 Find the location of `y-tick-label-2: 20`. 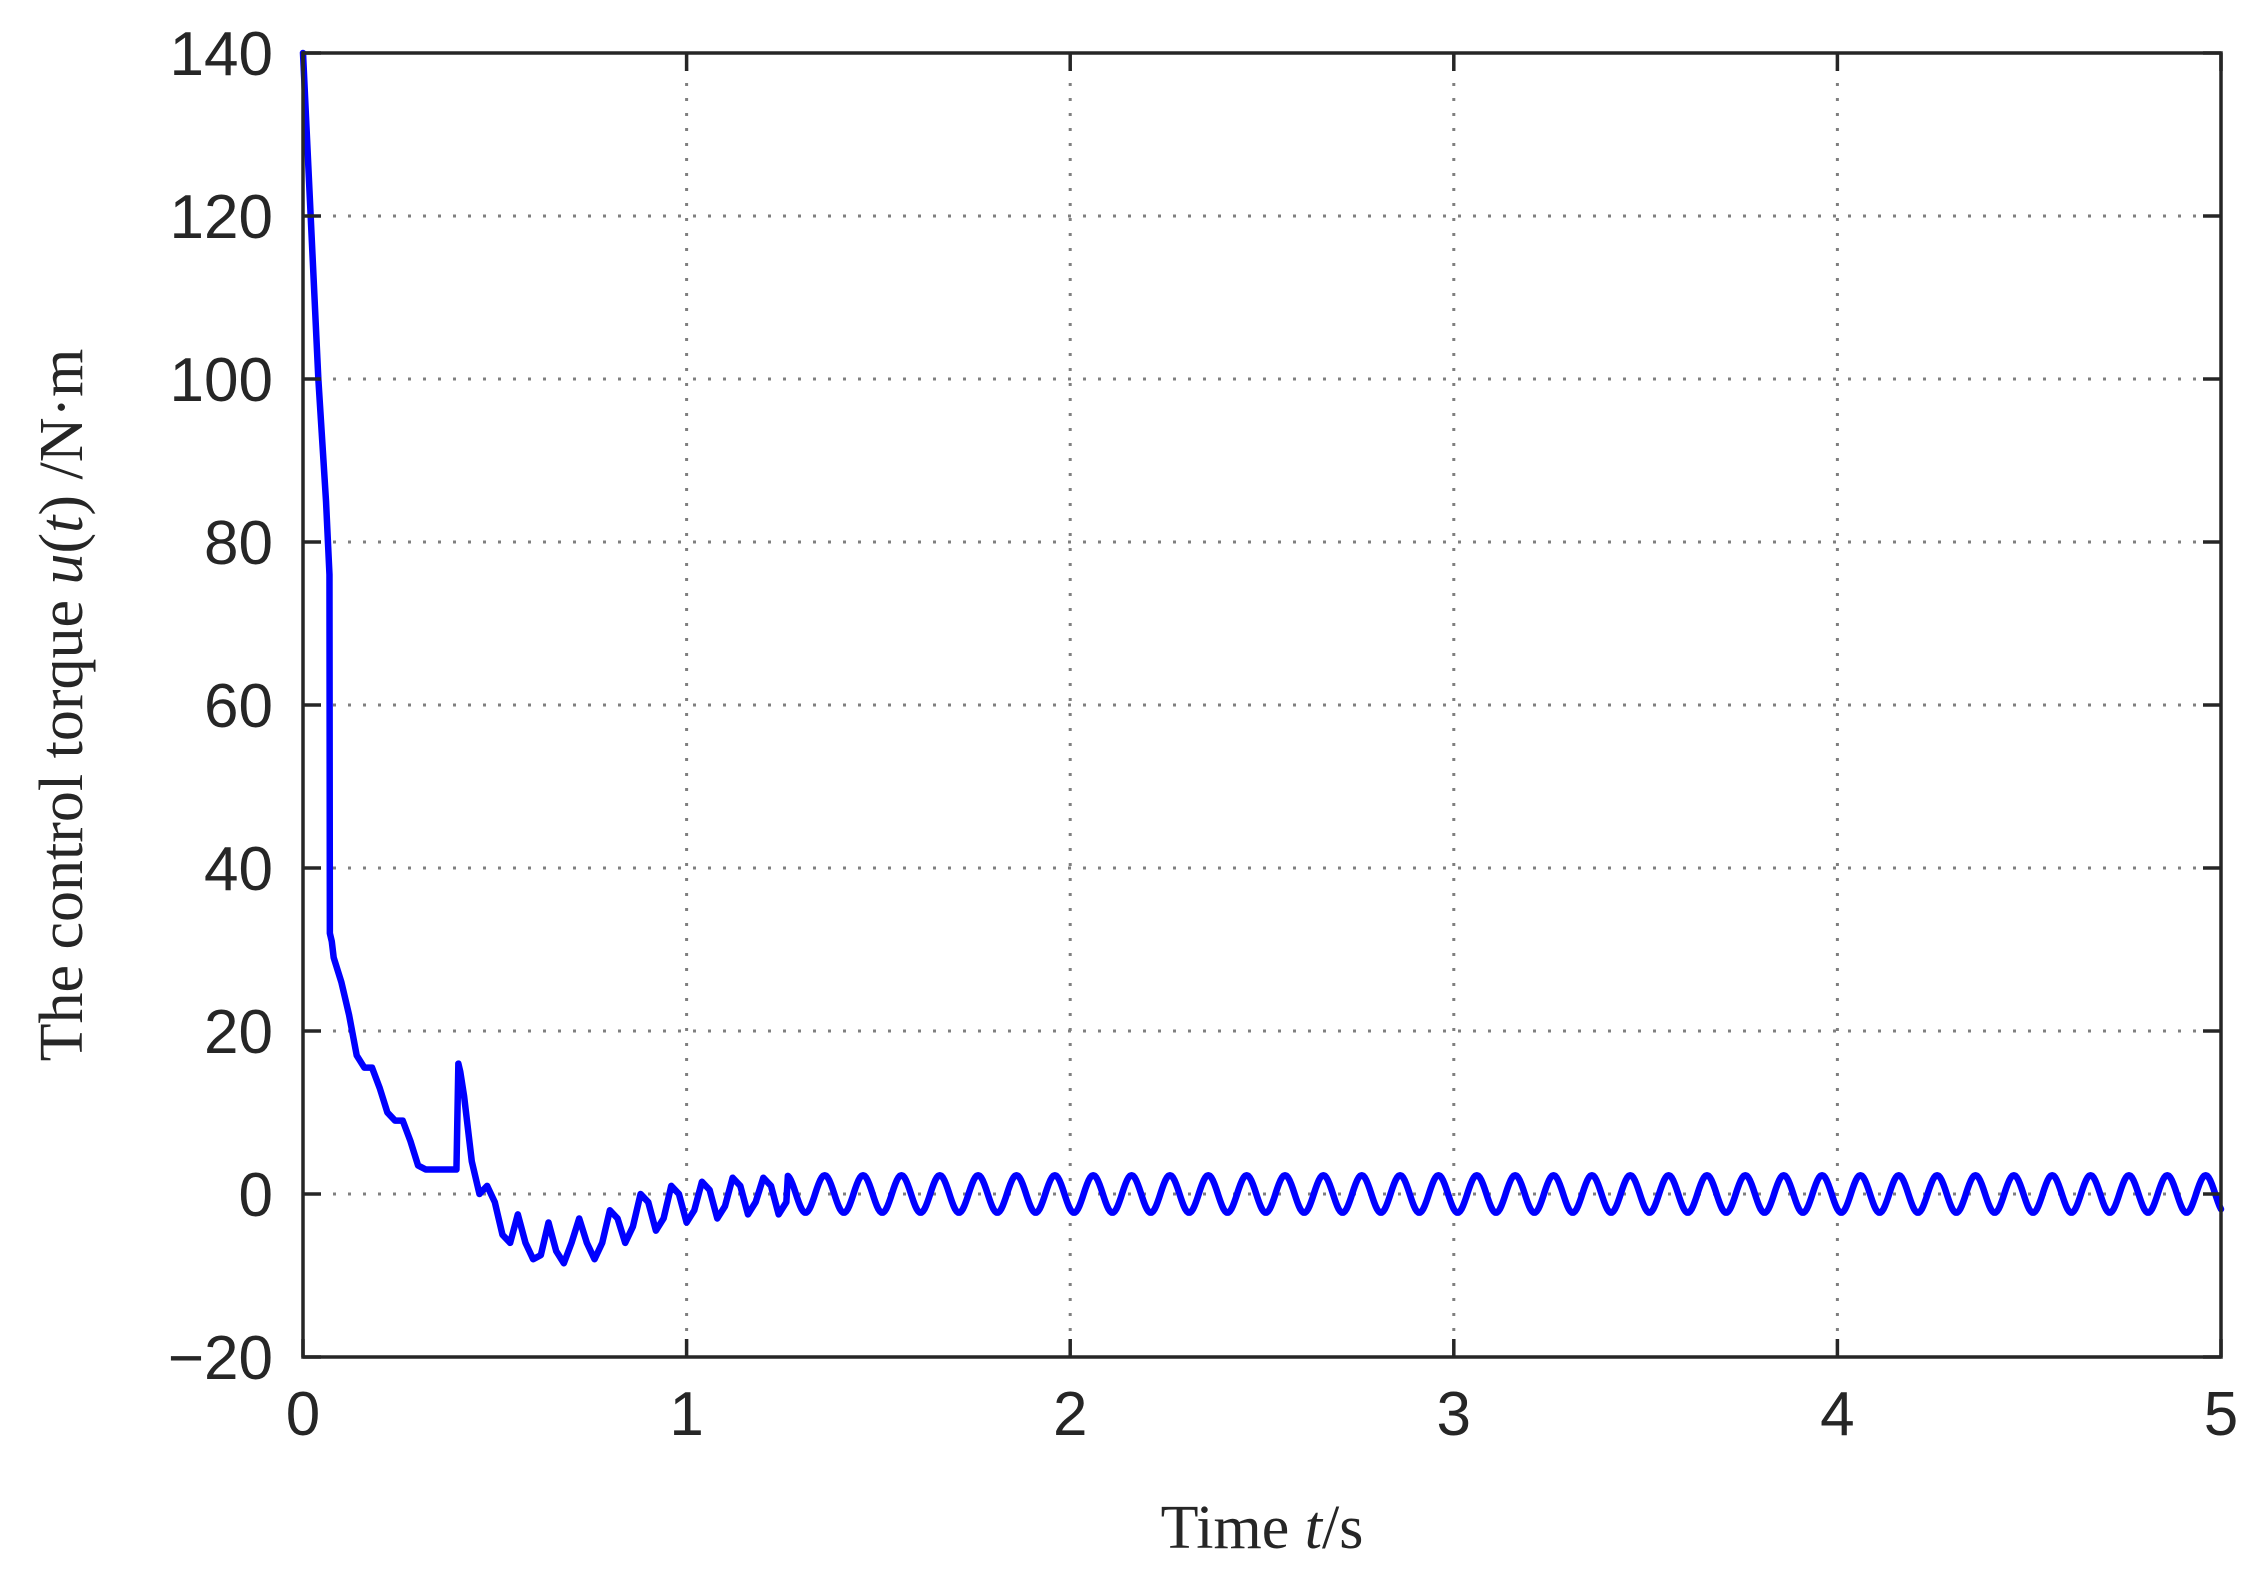

y-tick-label-2: 20 is located at coordinates (238, 1032).